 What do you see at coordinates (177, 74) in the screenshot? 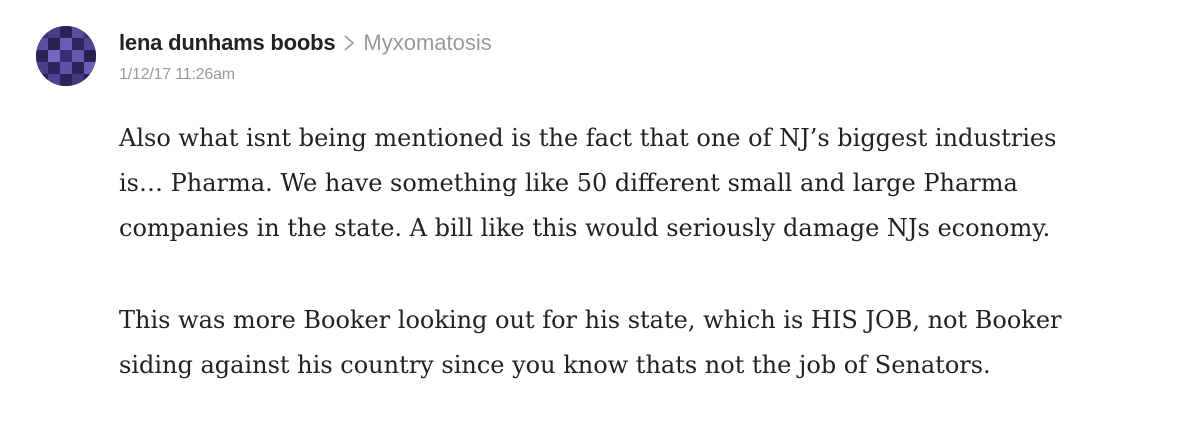
I see `post-timestamp: 1/12/17 11:26am` at bounding box center [177, 74].